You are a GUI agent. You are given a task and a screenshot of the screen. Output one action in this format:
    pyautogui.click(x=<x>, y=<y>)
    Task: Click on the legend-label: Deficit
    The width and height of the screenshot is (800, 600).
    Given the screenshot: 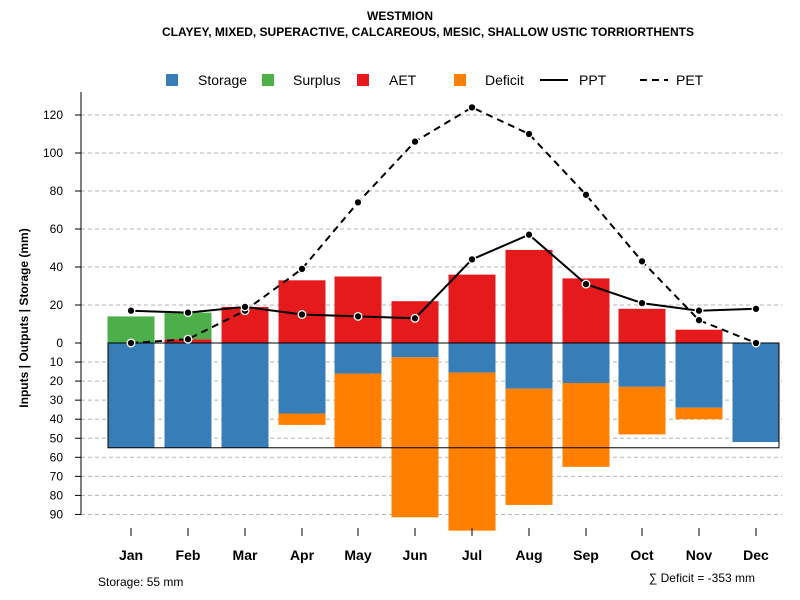 What is the action you would take?
    pyautogui.click(x=504, y=80)
    